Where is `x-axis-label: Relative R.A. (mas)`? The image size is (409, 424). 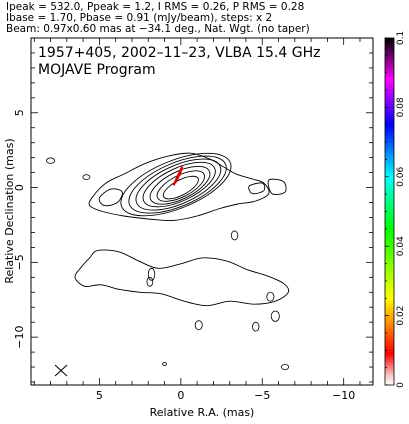 x-axis-label: Relative R.A. (mas) is located at coordinates (202, 412).